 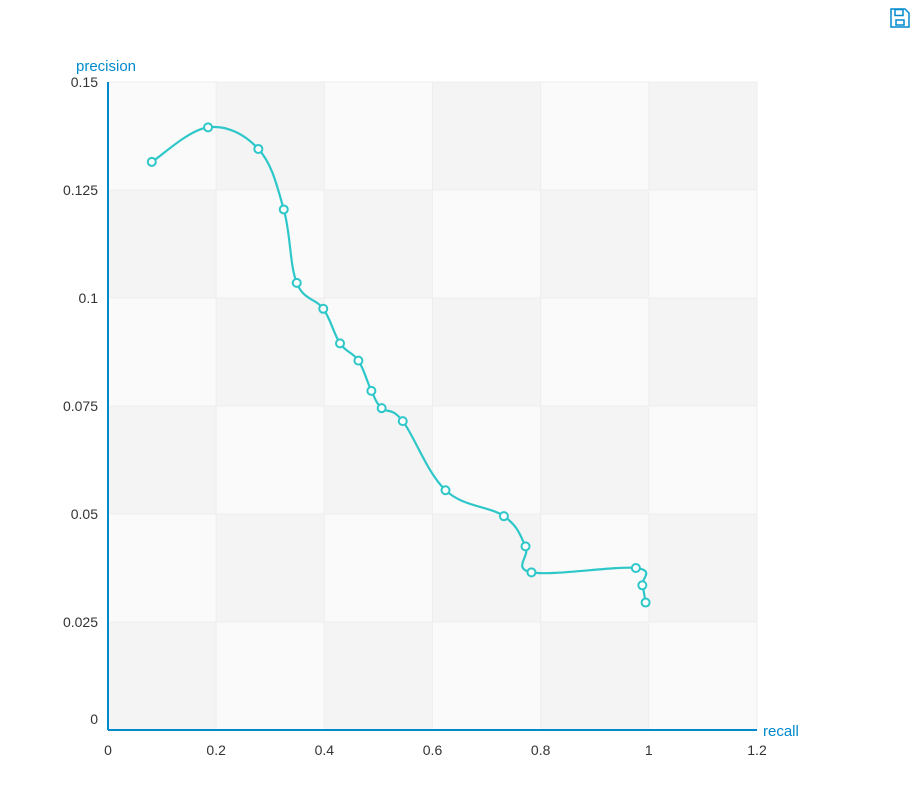 I want to click on x-tick-label: 0.4, so click(x=325, y=750).